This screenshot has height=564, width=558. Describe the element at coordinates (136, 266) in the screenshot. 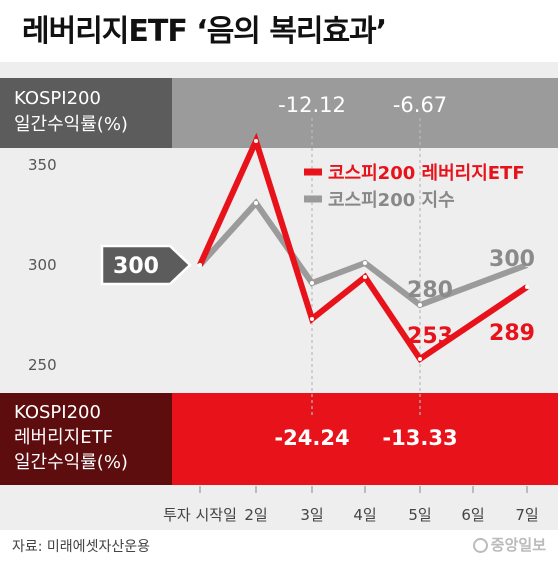

I see `start-value-label: 300` at that location.